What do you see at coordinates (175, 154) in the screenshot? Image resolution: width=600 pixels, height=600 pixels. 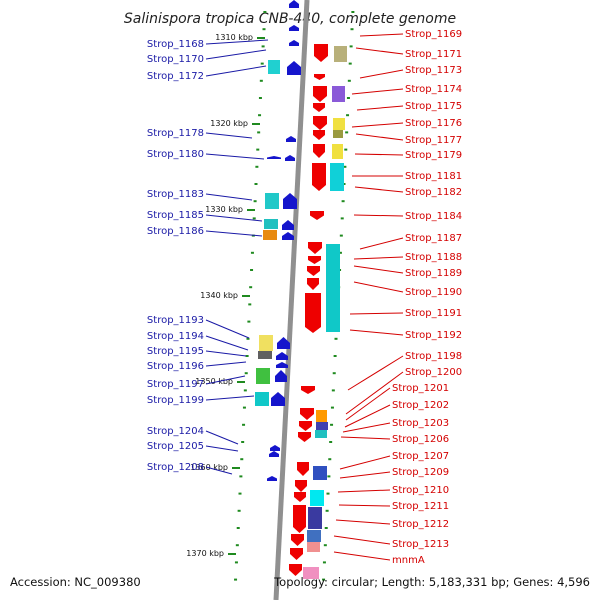 I see `gene-label-left: Strop_1180` at bounding box center [175, 154].